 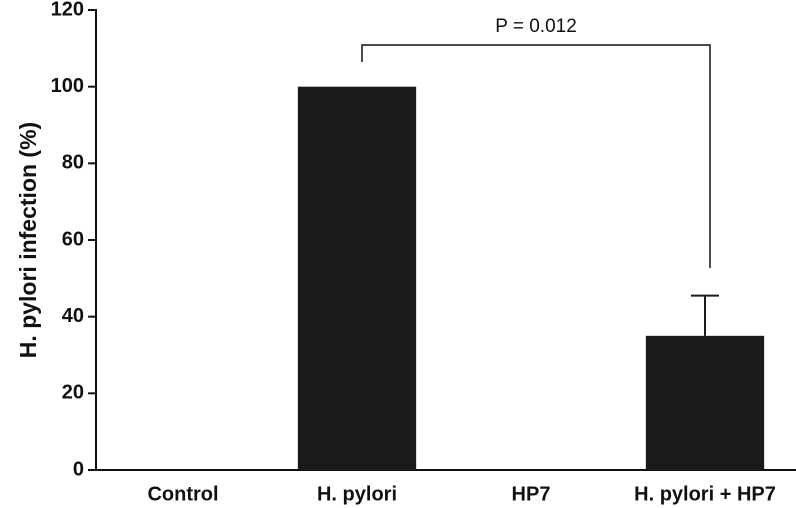 I want to click on y-tick-label: 20, so click(x=73, y=393).